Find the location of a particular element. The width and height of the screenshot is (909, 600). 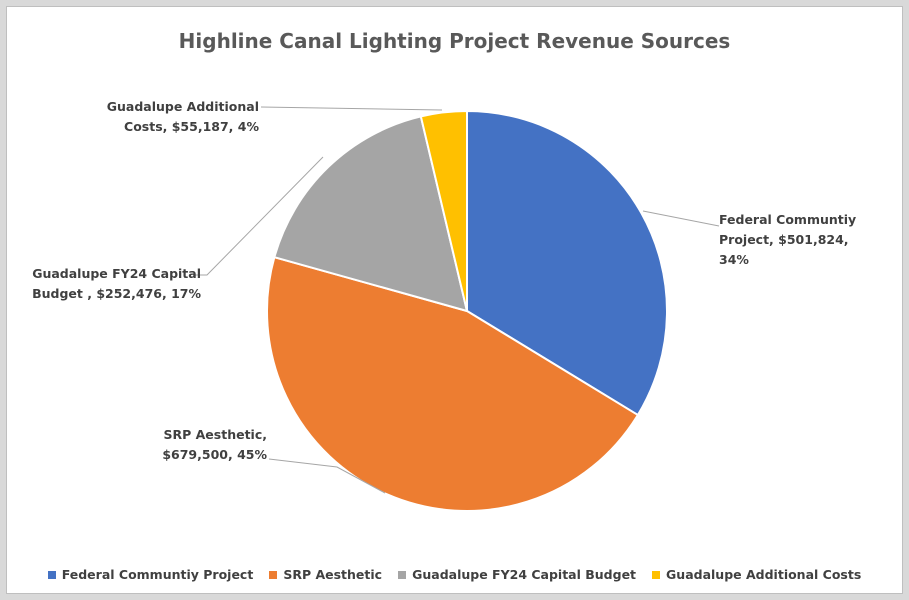

data-label: Guadalupe Additional Costs, $55,187, 4% is located at coordinates (182, 116).